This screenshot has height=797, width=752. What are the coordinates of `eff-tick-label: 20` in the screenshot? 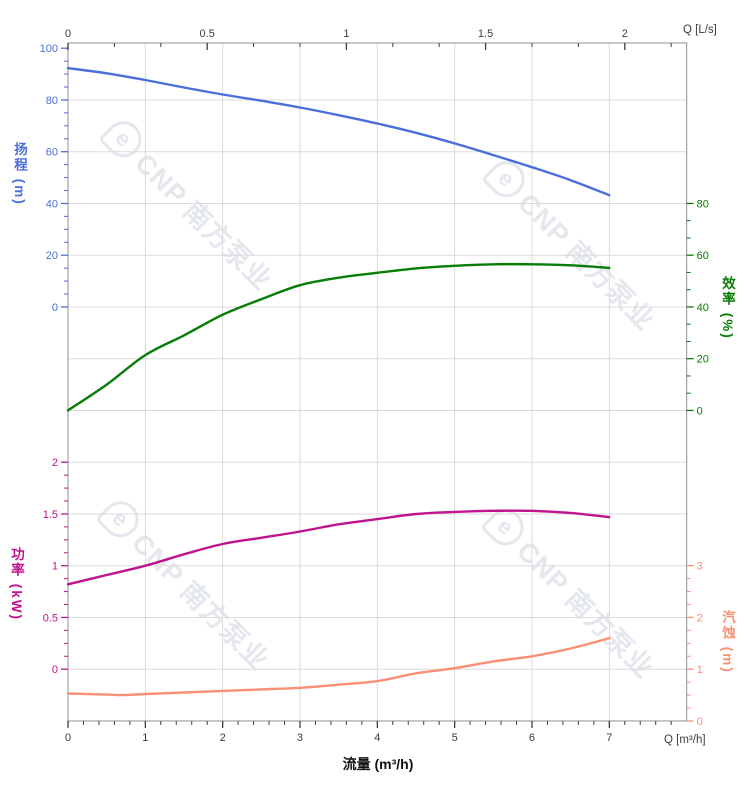 It's located at (703, 360).